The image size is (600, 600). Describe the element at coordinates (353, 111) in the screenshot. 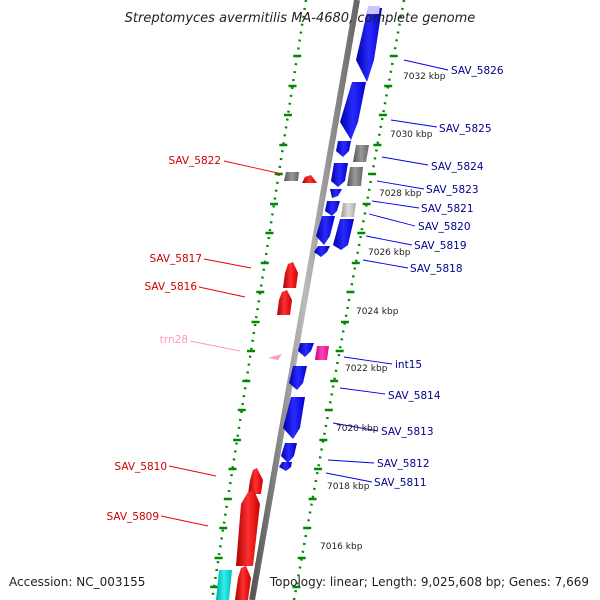

I see `gene-sav5825` at that location.